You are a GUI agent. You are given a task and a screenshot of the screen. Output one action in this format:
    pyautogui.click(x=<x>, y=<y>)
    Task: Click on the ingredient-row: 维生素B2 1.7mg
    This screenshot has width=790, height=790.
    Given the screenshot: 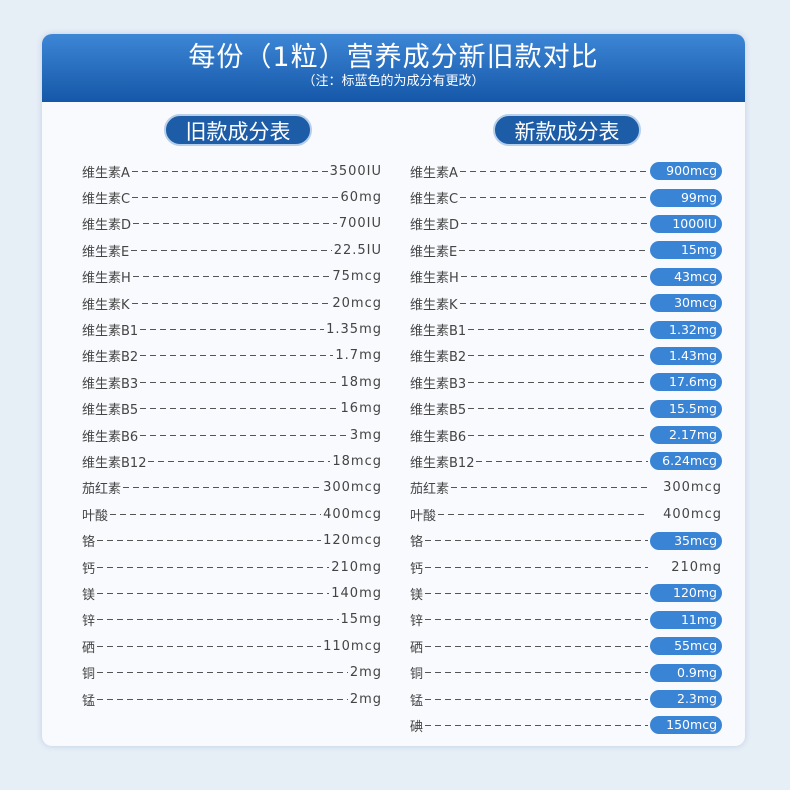 What is the action you would take?
    pyautogui.click(x=232, y=356)
    